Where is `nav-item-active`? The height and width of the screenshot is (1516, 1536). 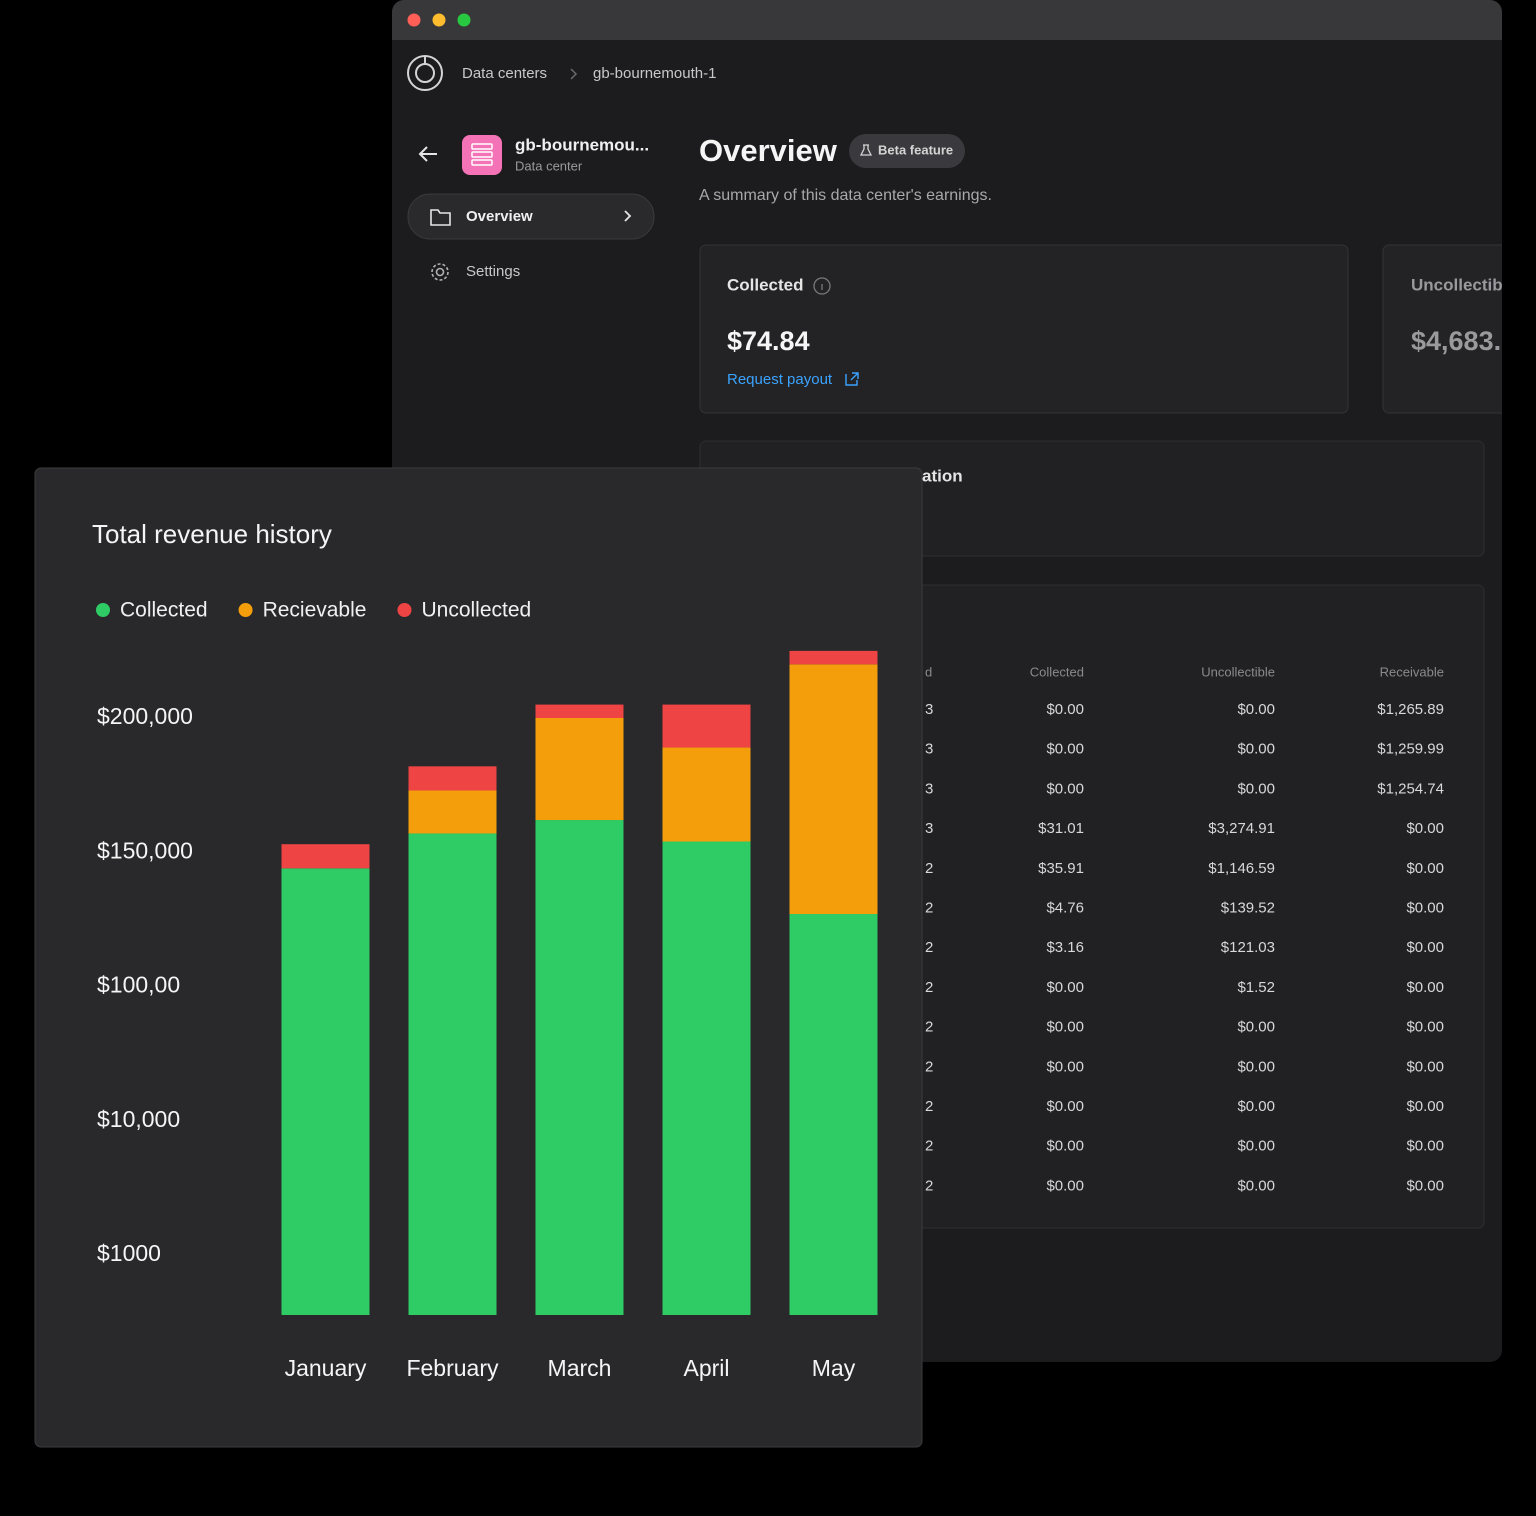 nav-item-active is located at coordinates (531, 216).